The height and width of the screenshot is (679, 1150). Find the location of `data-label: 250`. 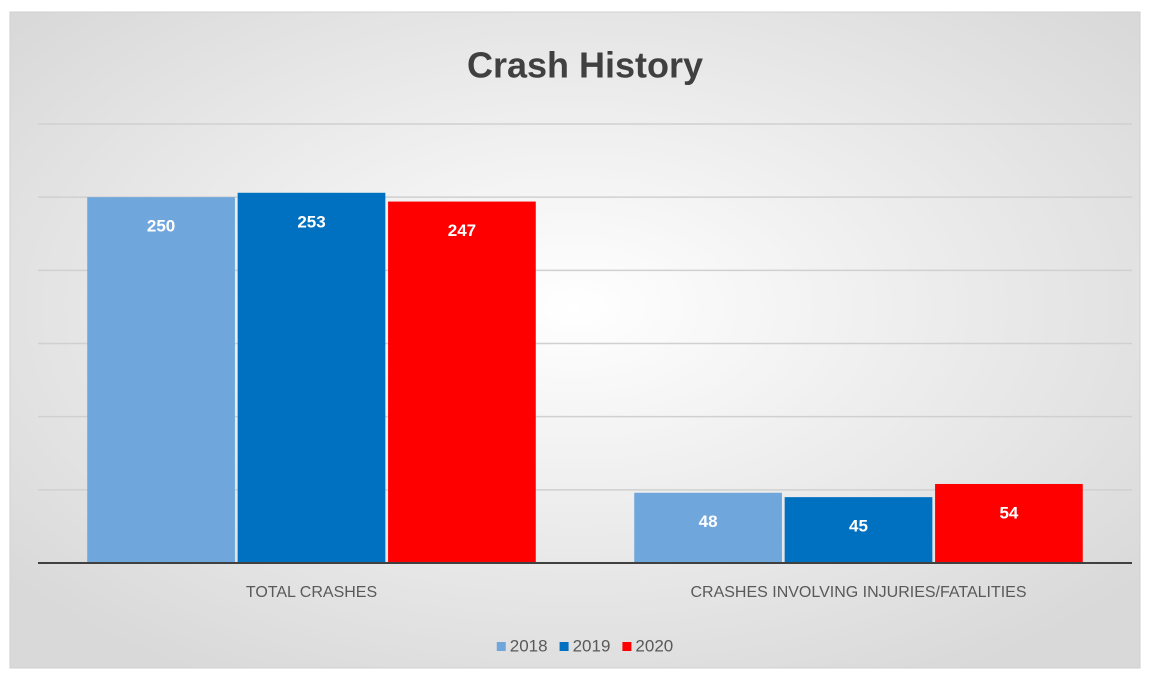

data-label: 250 is located at coordinates (161, 226).